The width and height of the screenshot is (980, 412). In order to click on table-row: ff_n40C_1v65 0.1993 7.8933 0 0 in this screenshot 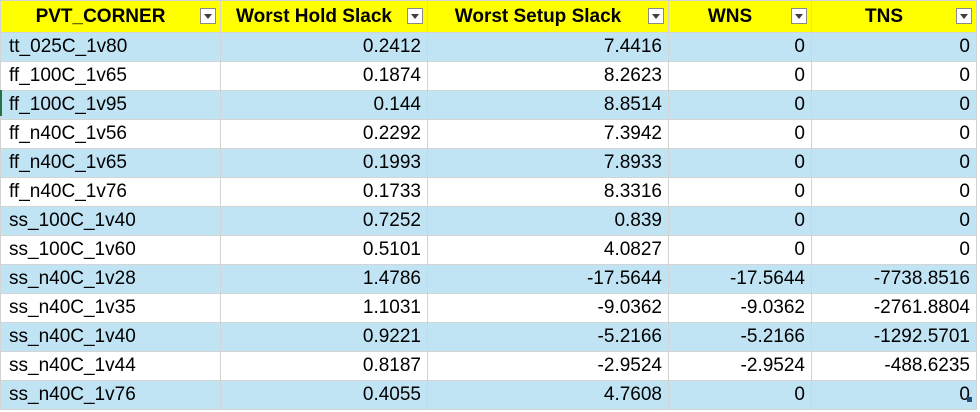, I will do `click(488, 163)`.